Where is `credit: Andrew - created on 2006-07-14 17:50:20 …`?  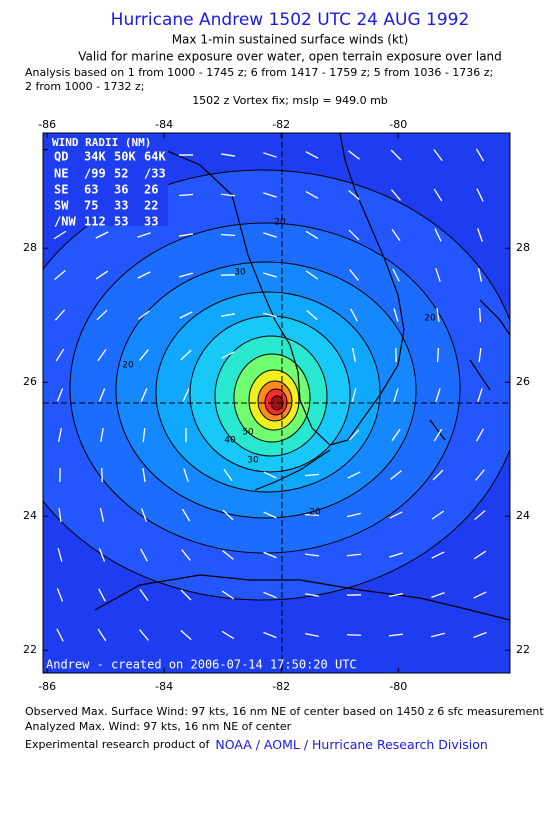
credit: Andrew - created on 2006-07-14 17:50:20 … is located at coordinates (201, 665).